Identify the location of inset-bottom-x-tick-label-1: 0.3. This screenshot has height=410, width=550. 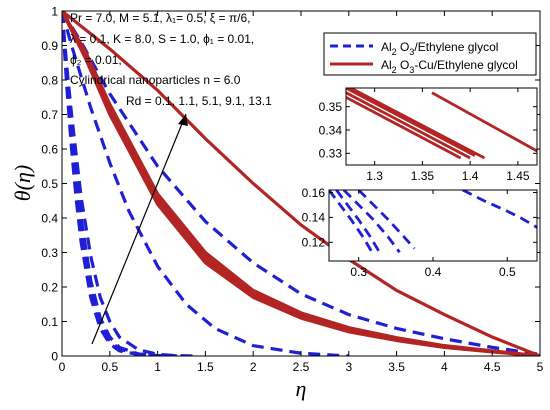
(358, 272).